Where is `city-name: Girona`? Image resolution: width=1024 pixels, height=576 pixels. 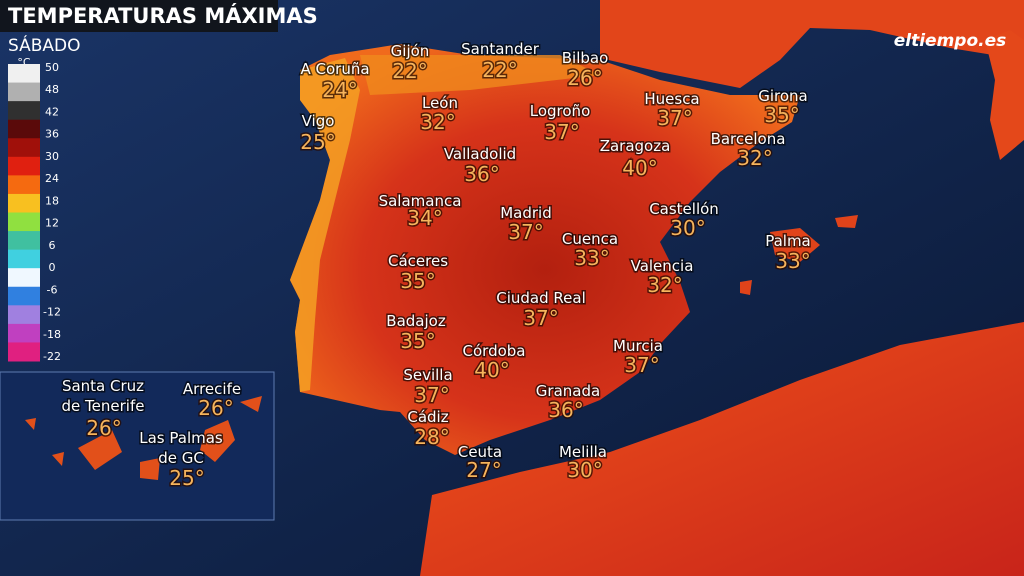 city-name: Girona is located at coordinates (783, 96).